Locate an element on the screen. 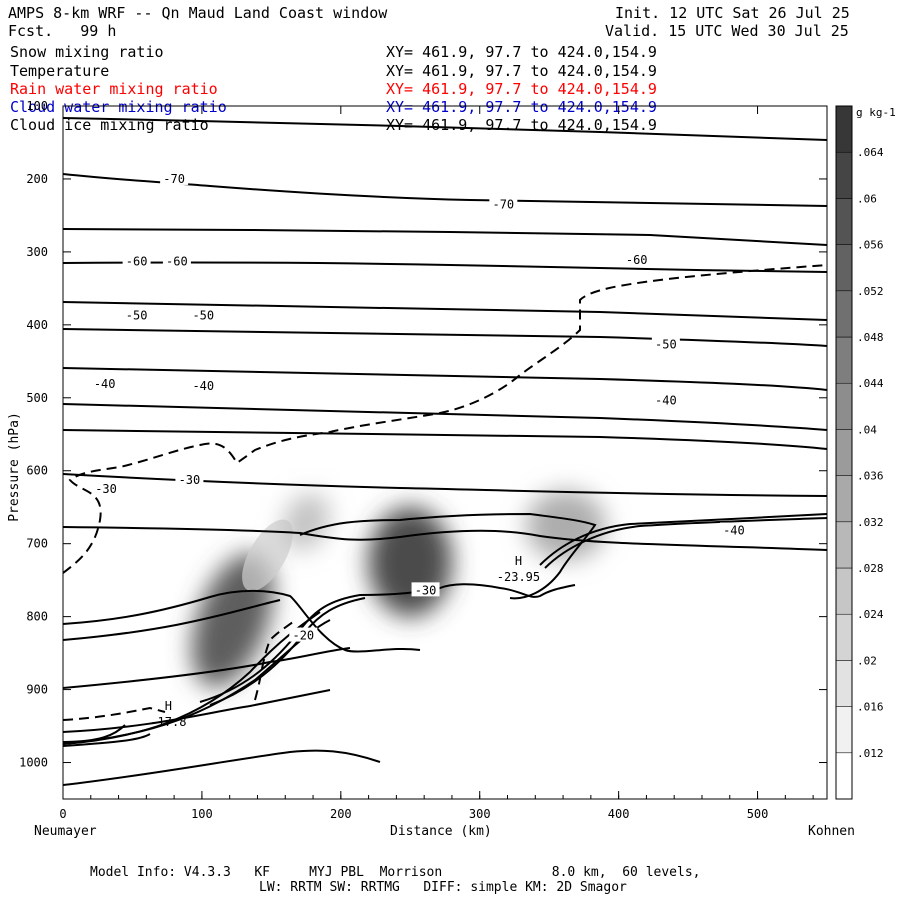 The height and width of the screenshot is (900, 900). x-axis-title: Distance (km) is located at coordinates (441, 831).